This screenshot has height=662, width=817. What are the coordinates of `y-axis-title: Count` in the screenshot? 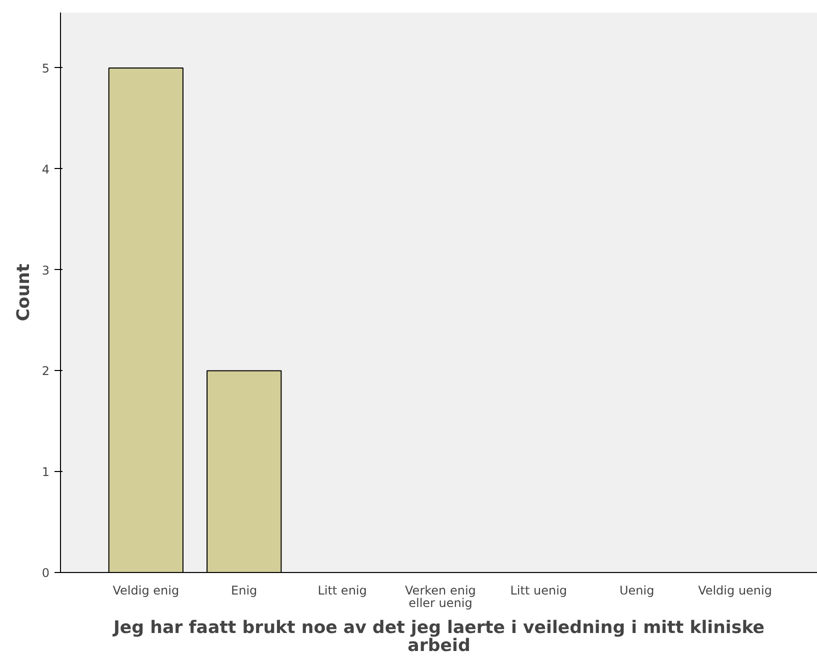 It's located at (24, 293).